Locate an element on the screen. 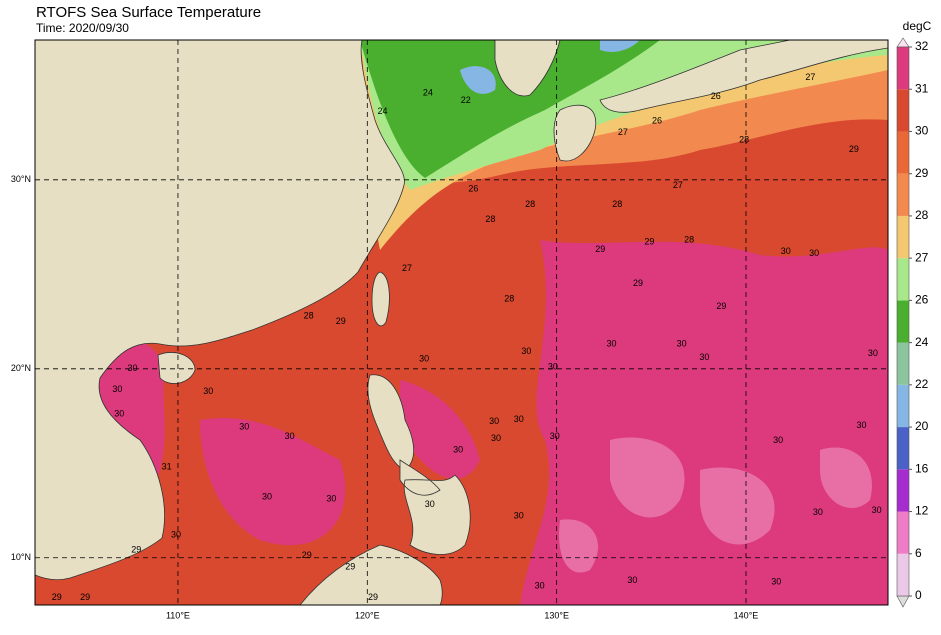  colorbar-tick-label: 12 is located at coordinates (922, 511).